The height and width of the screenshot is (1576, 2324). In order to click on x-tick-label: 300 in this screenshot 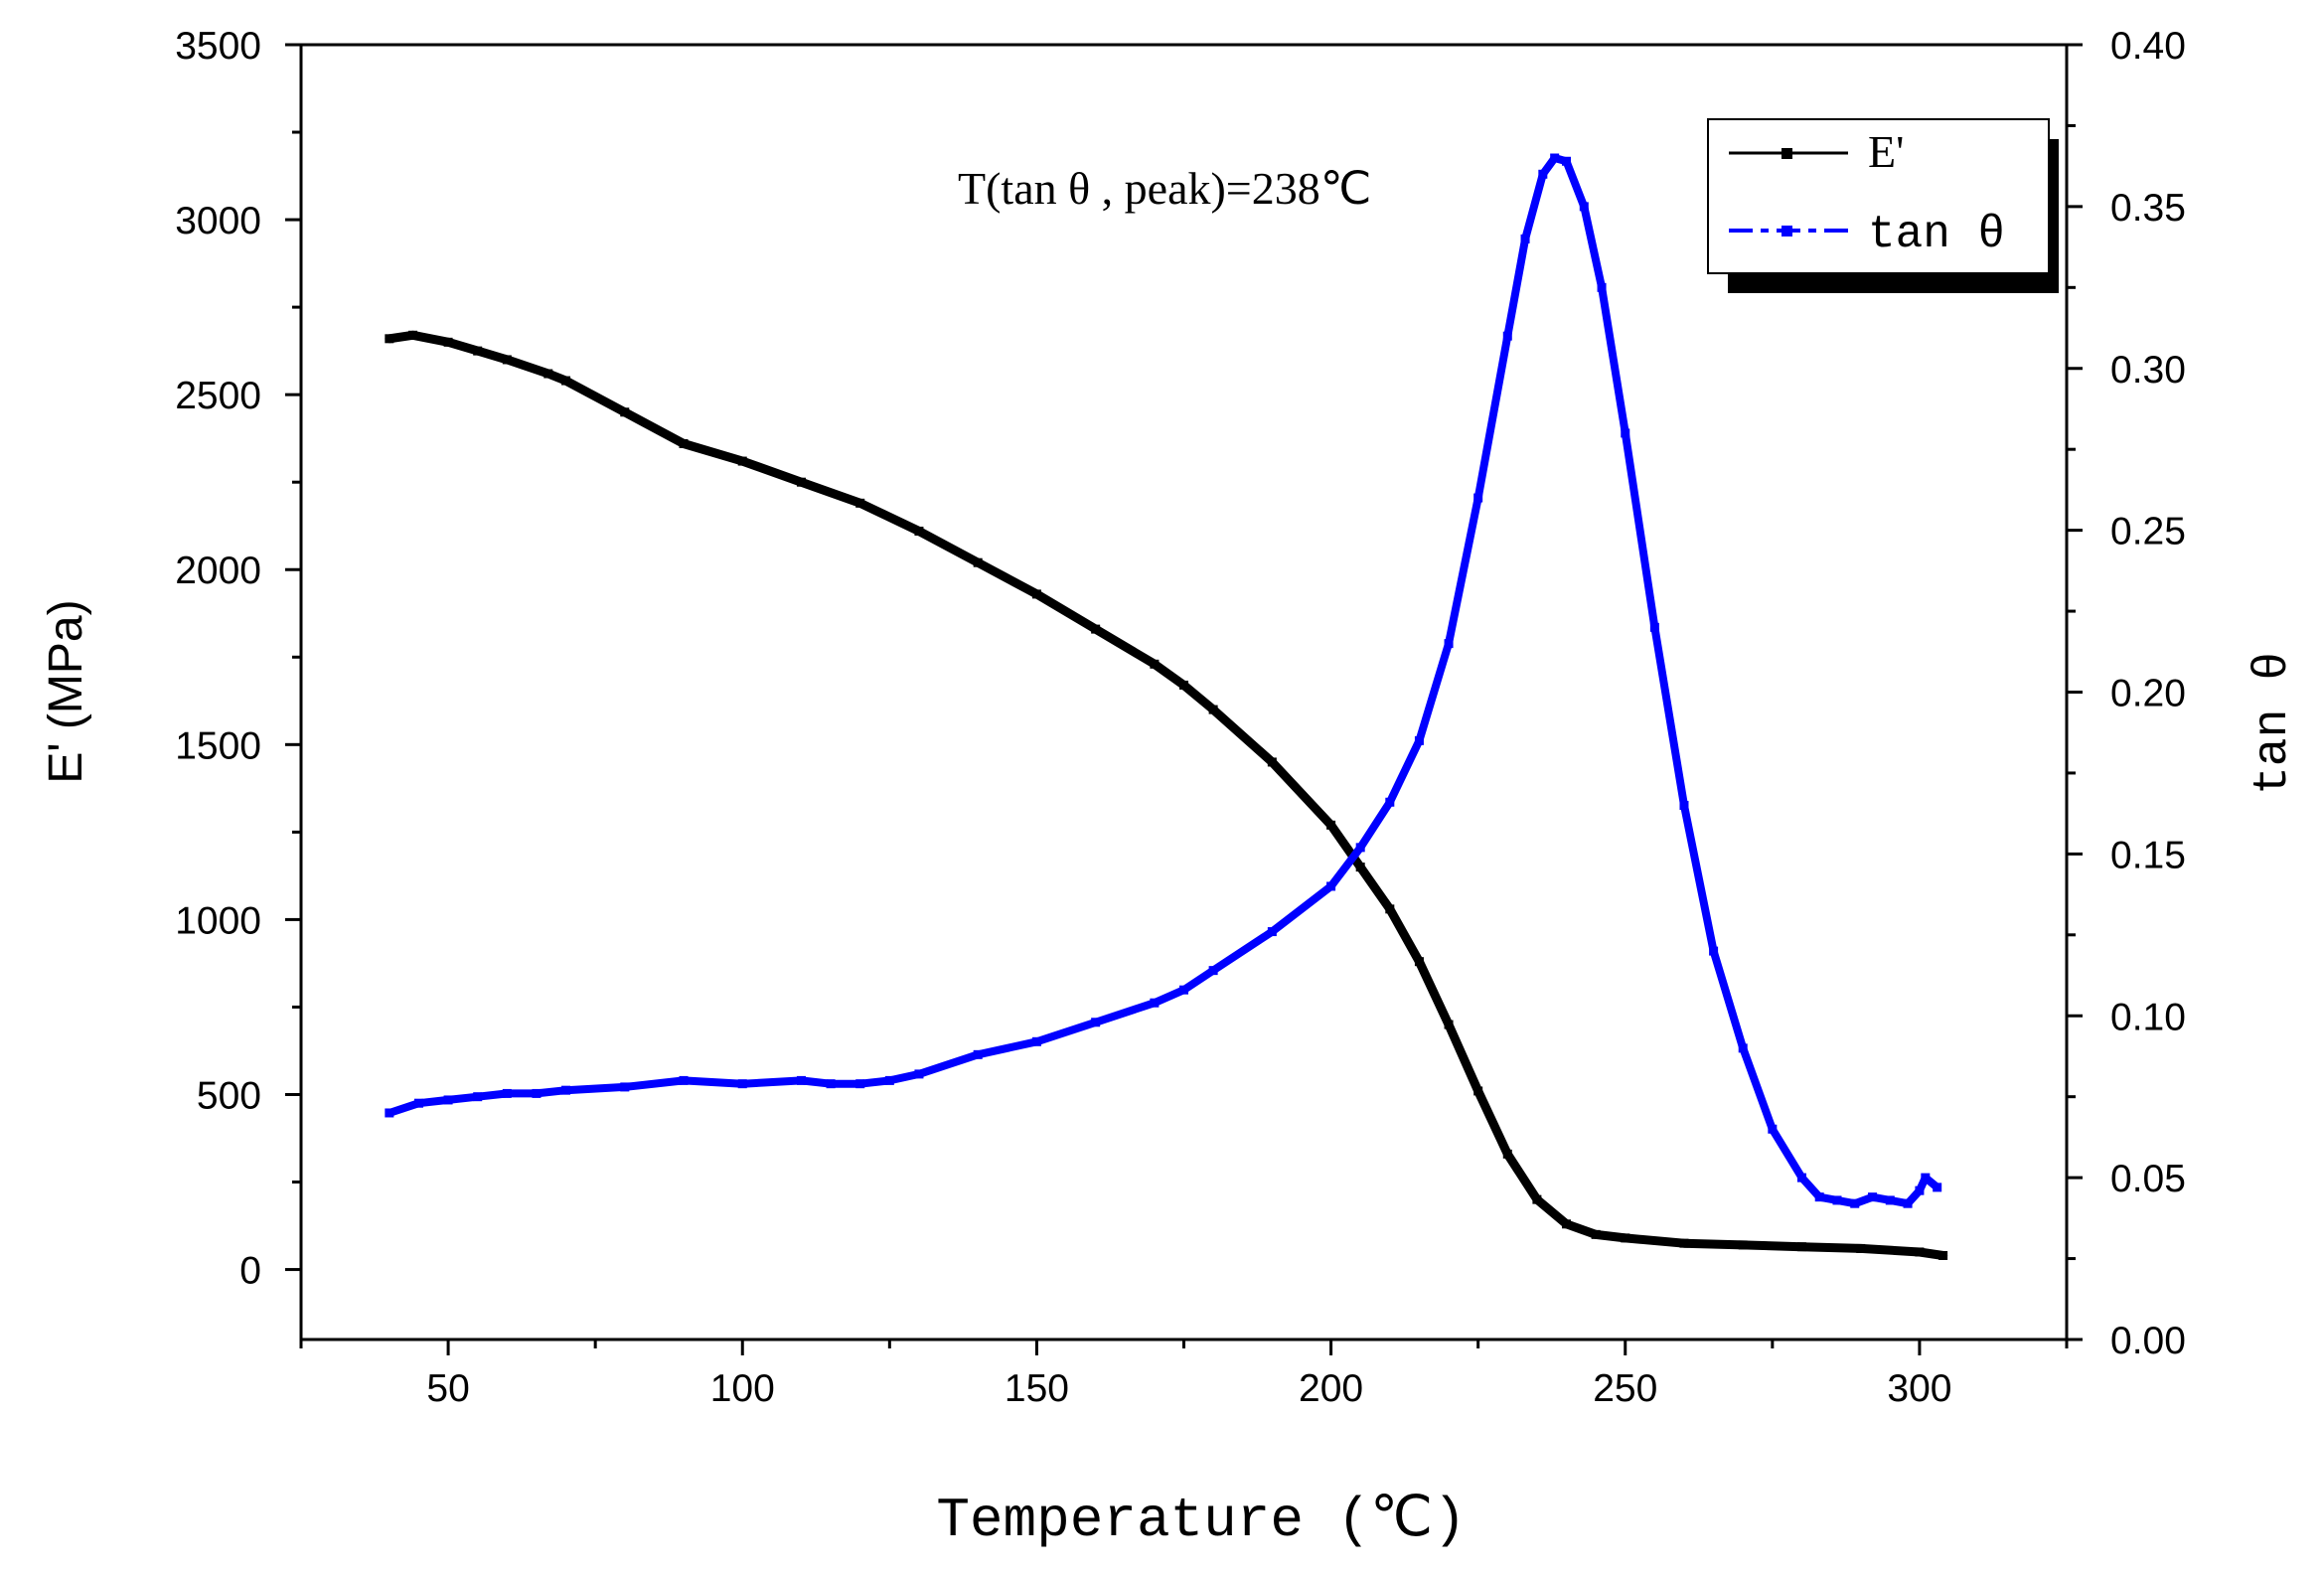, I will do `click(1919, 1388)`.